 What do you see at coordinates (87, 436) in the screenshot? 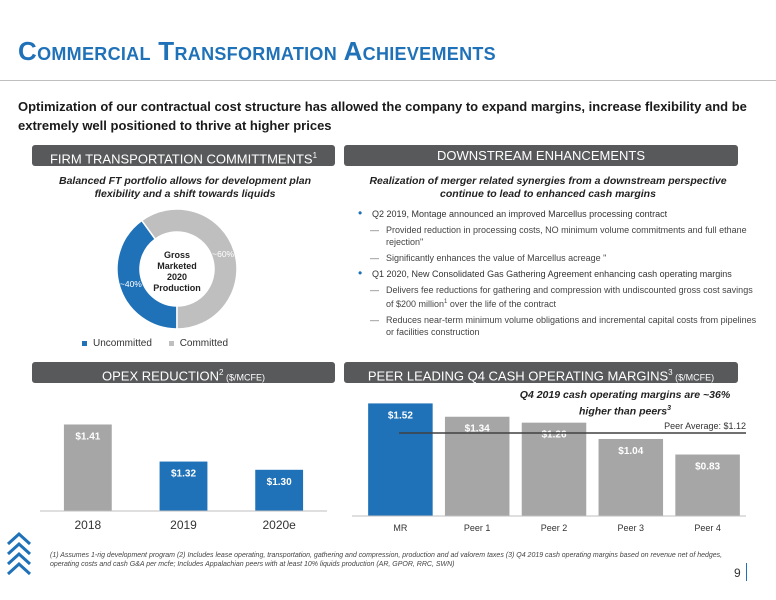
I see `opex-value-label: $1.41` at bounding box center [87, 436].